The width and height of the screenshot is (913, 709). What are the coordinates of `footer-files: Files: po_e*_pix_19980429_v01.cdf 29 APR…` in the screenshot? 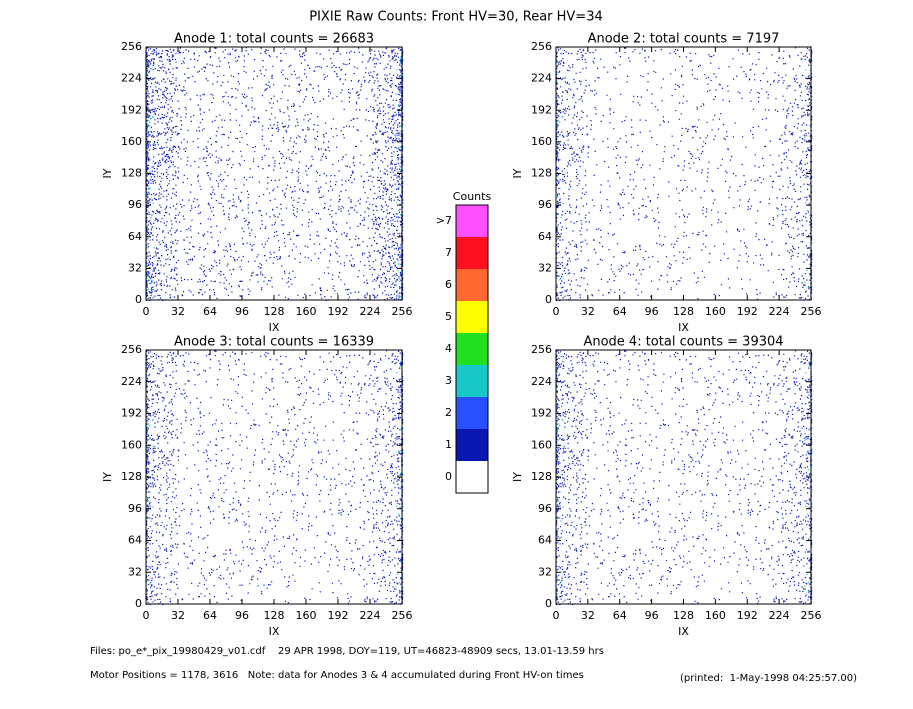 It's located at (347, 651).